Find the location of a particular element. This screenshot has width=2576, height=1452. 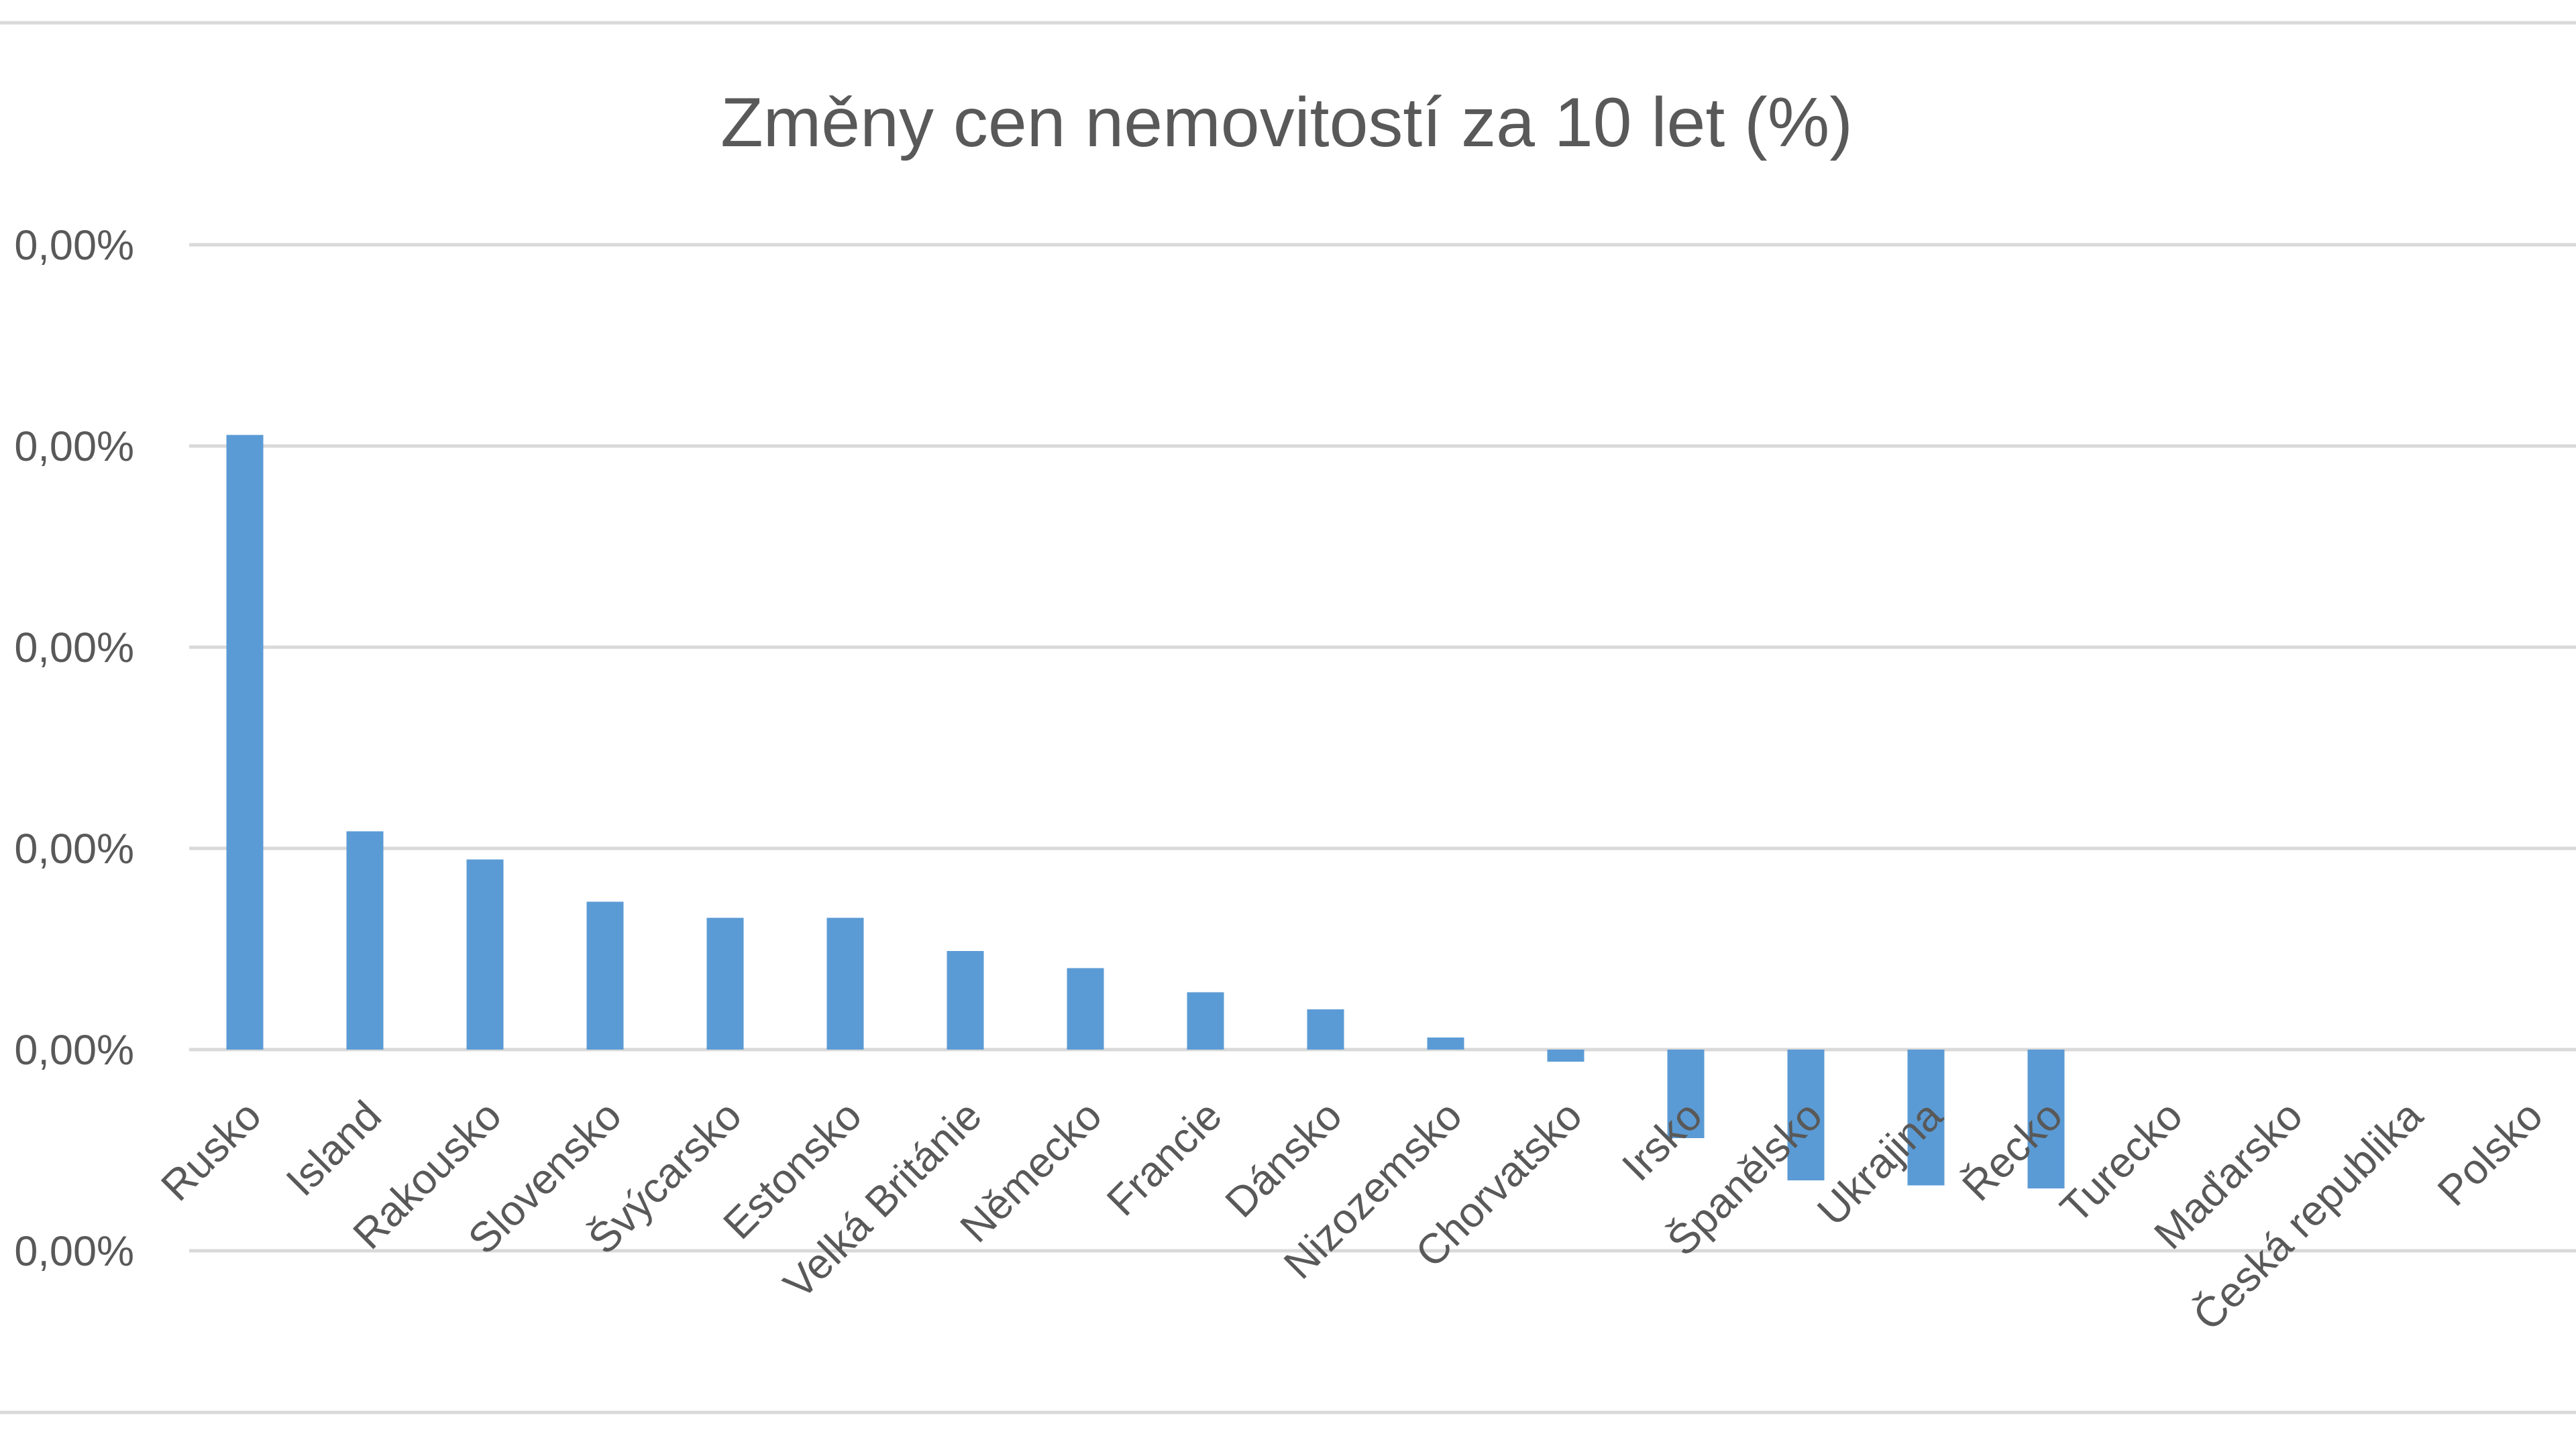

chart-title: Změny cen nemovitostí za 10 let (%) is located at coordinates (1286, 123).